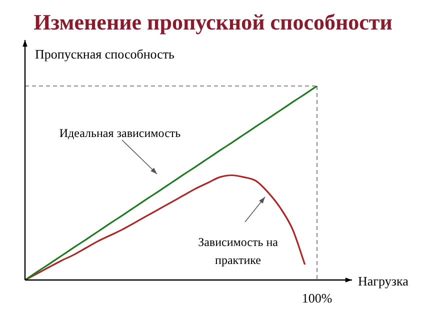 The height and width of the screenshot is (320, 427). I want to click on x-axis-title: Нагрузка, so click(383, 280).